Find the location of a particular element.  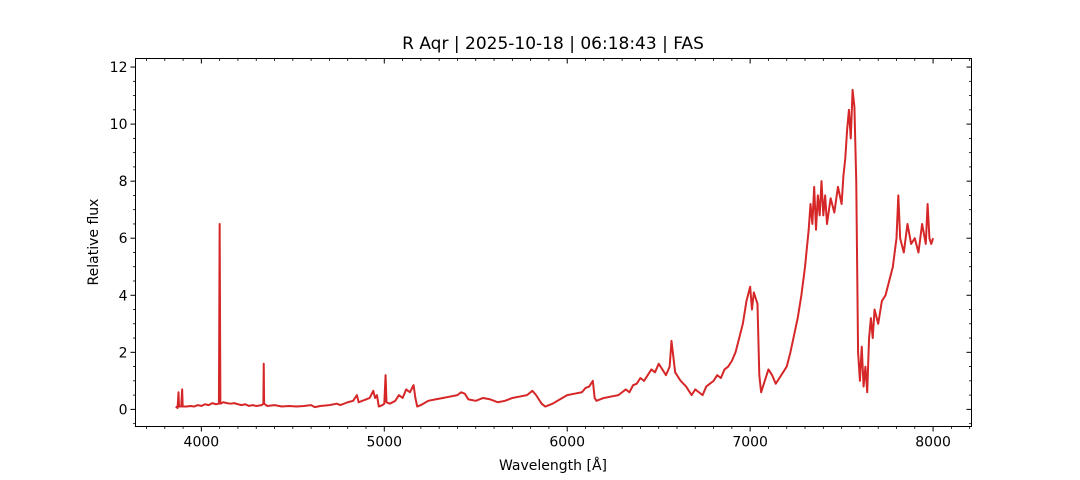

y-tick-label: 6 is located at coordinates (123, 239).